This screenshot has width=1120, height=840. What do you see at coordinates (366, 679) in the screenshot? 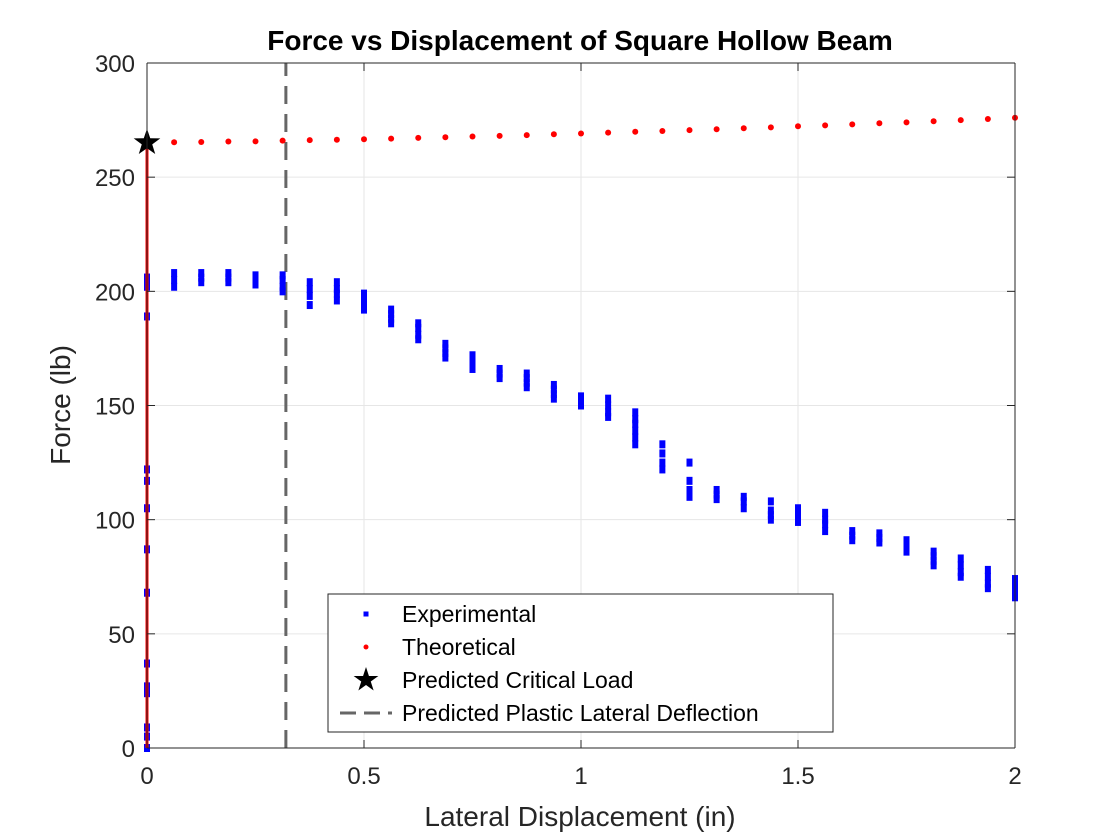
I see `legend-critical-load-symbol` at bounding box center [366, 679].